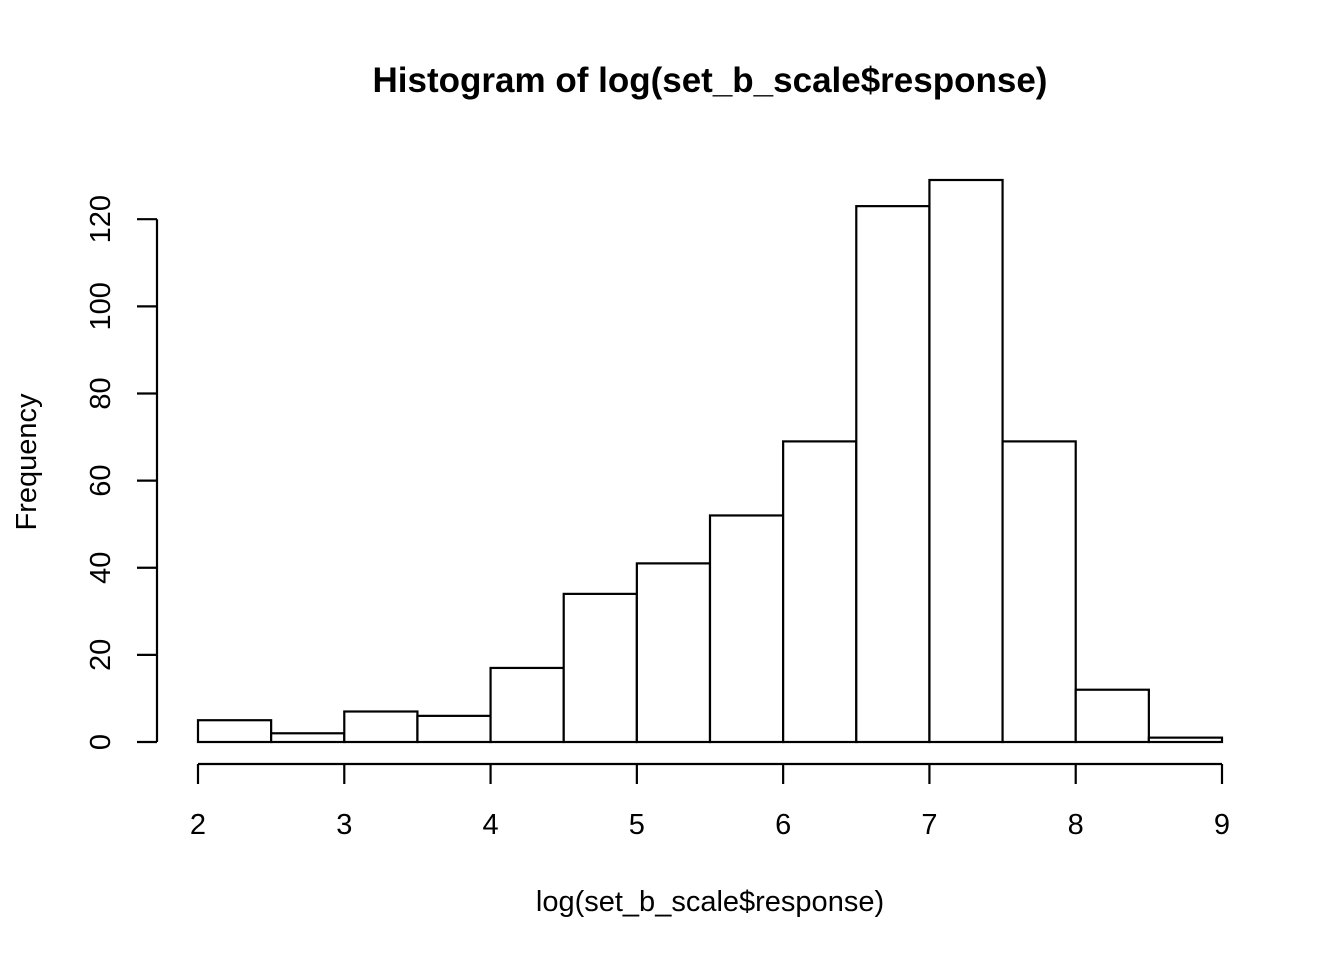 The width and height of the screenshot is (1344, 960). I want to click on x-tick-label: 2, so click(198, 825).